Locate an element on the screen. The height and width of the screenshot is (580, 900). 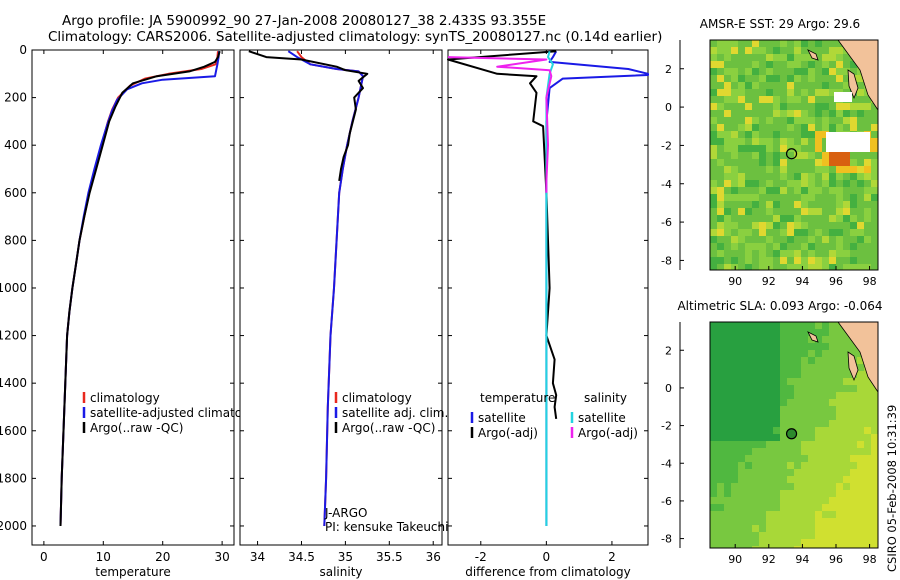
x-tick-label: 94 is located at coordinates (802, 559).